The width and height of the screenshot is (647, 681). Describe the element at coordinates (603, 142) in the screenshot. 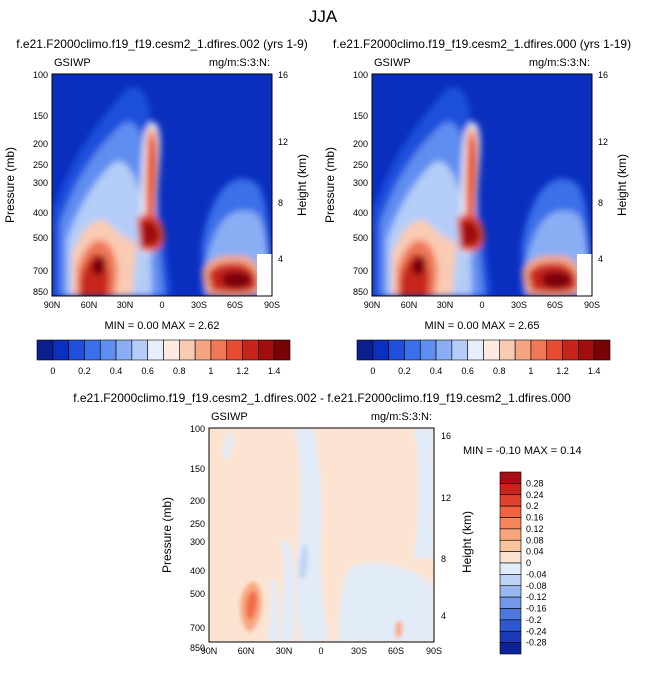

I see `panel-2-ytick-right: 12` at that location.